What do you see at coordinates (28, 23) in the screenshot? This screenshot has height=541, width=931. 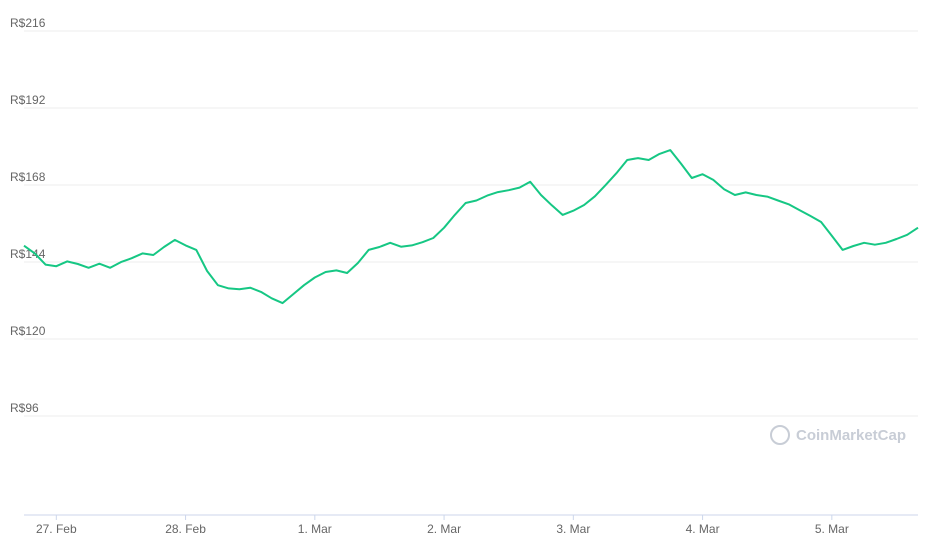 I see `y-tick-label: R$216` at bounding box center [28, 23].